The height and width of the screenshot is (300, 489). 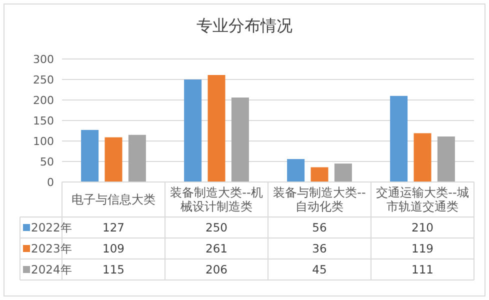 What do you see at coordinates (217, 249) in the screenshot?
I see `data-label: 261` at bounding box center [217, 249].